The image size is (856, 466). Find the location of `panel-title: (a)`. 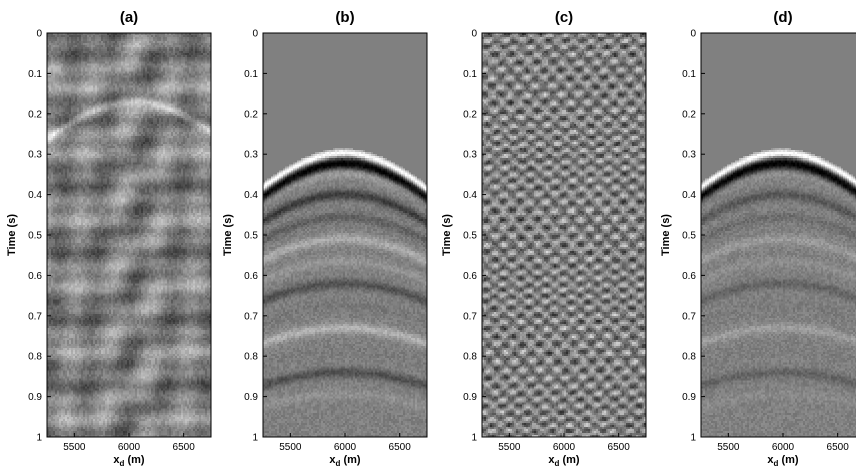

panel-title: (a) is located at coordinates (129, 17).